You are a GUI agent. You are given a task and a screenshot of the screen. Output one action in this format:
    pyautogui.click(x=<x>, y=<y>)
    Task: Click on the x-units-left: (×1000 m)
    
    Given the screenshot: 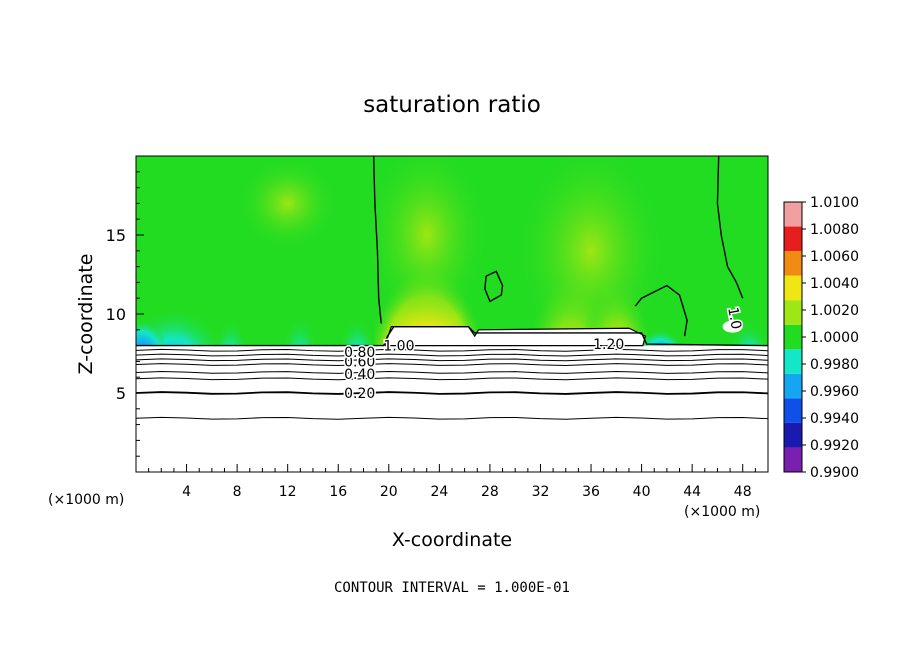 What is the action you would take?
    pyautogui.click(x=86, y=500)
    